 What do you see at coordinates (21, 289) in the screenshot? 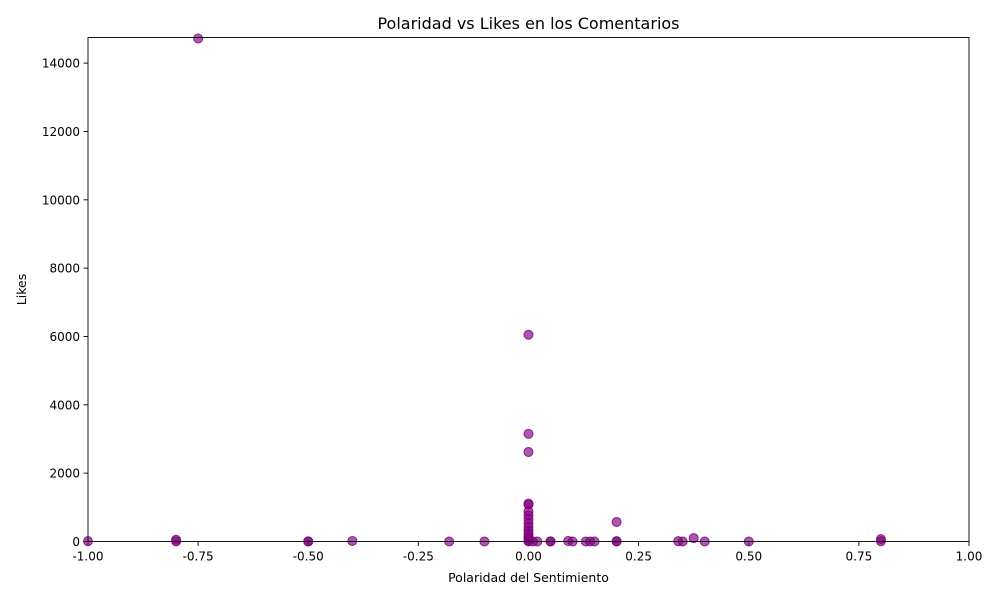
I see `y-axis-label: Likes` at bounding box center [21, 289].